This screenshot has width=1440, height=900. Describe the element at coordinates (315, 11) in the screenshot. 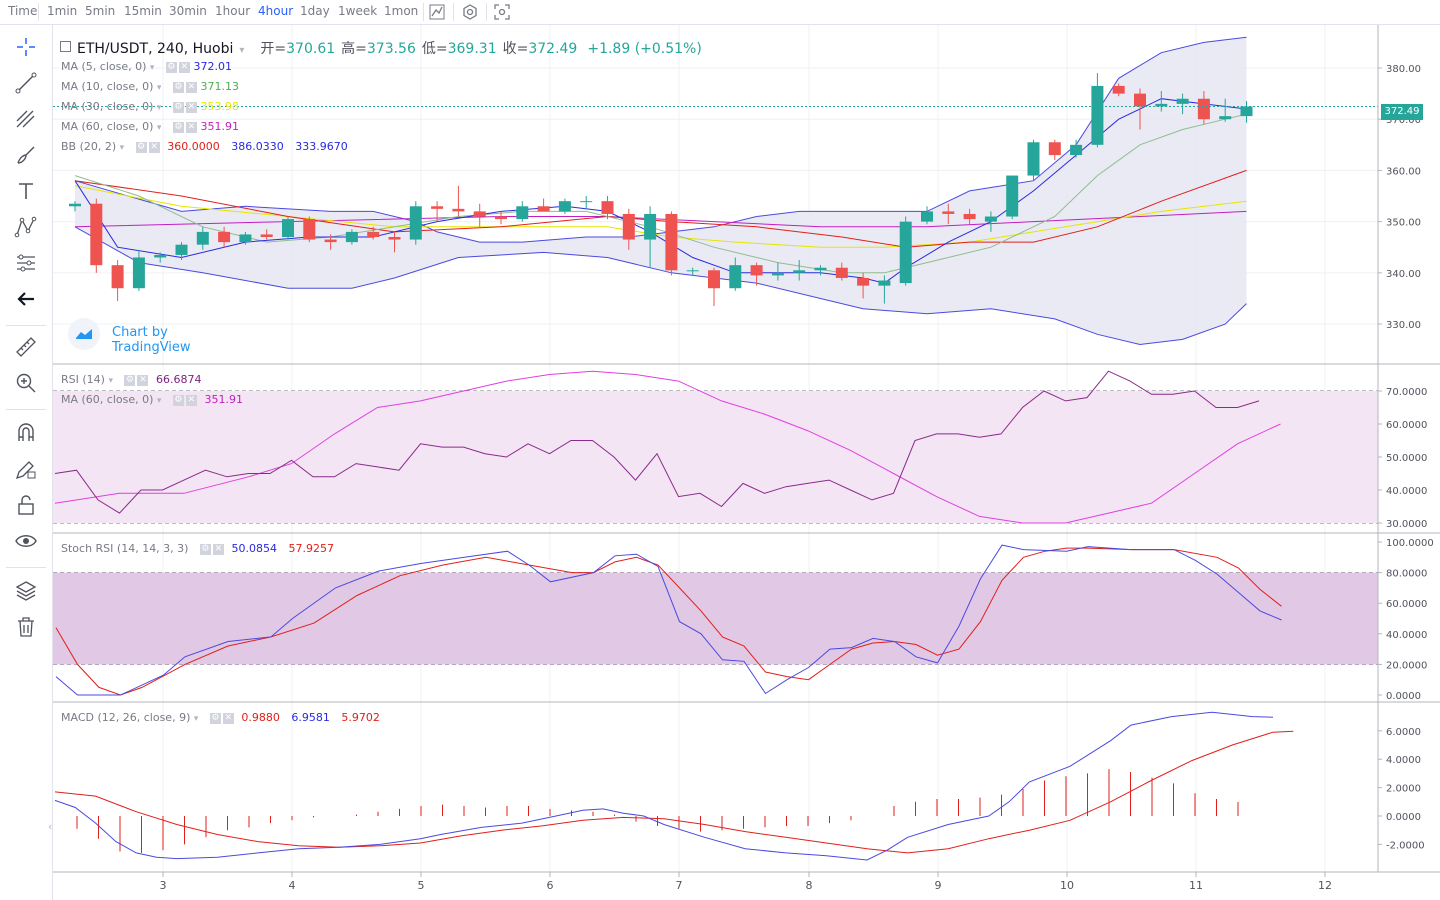

I see `interval-1day: 1day` at that location.